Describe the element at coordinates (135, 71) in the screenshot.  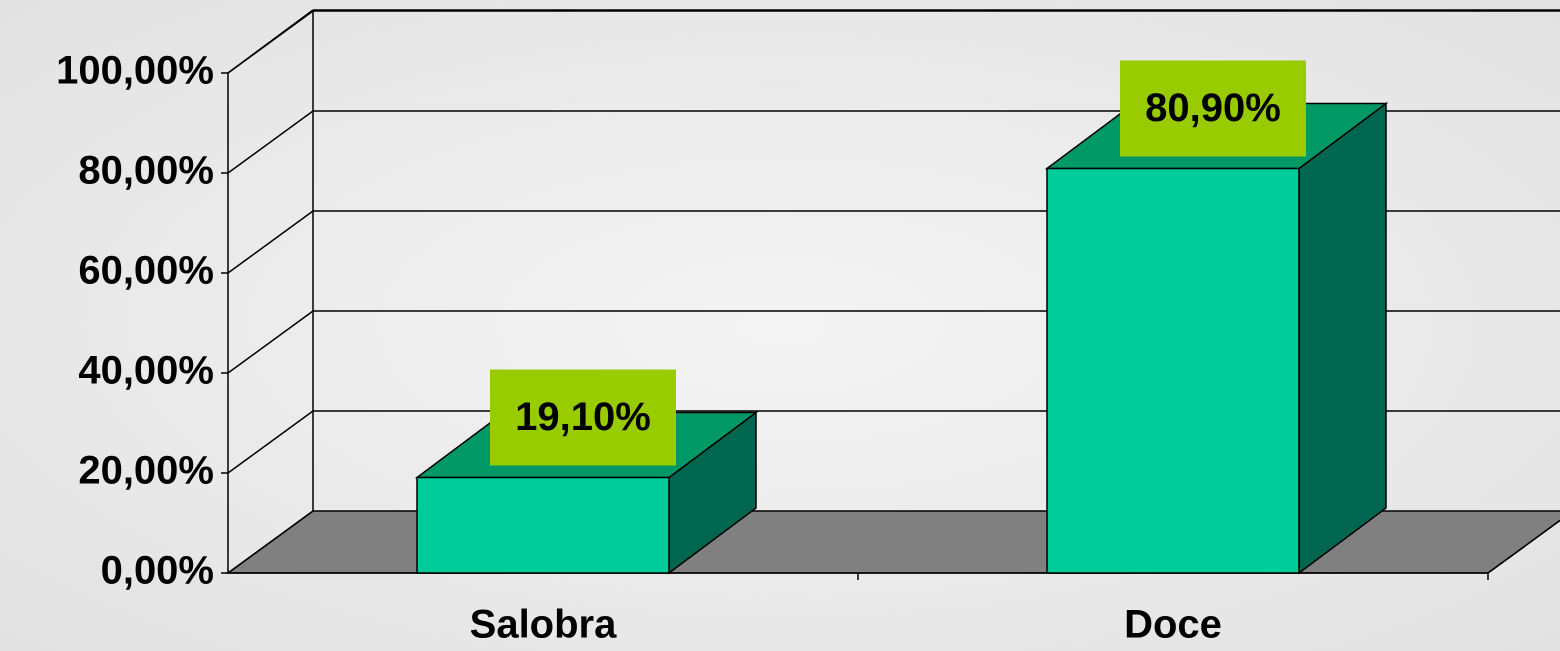
I see `y-tick-label: 100,00%` at that location.